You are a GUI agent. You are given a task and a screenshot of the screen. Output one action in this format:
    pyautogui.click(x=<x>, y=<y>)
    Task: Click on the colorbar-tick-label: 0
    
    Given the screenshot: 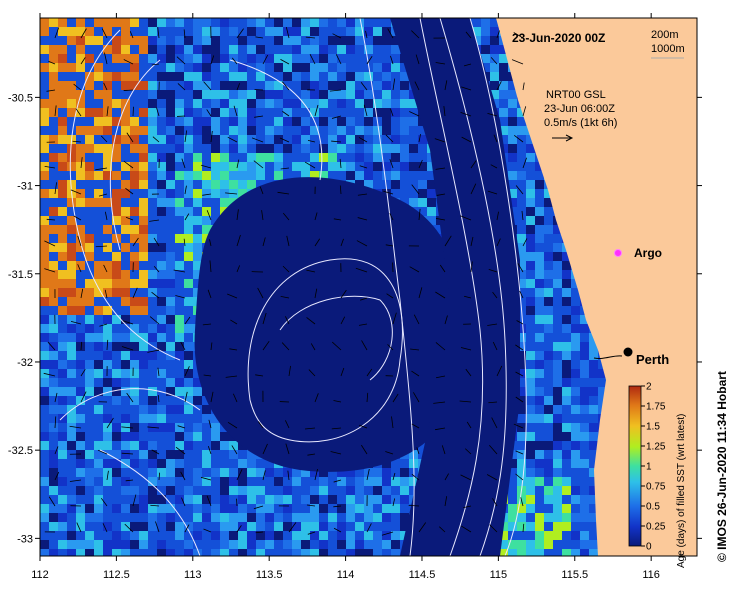 What is the action you would take?
    pyautogui.click(x=649, y=547)
    